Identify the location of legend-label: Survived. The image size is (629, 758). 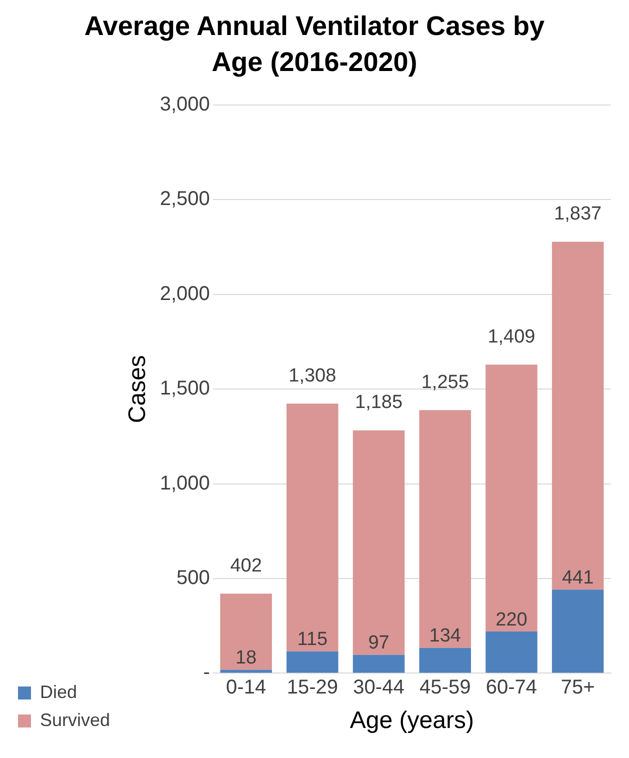
(75, 720).